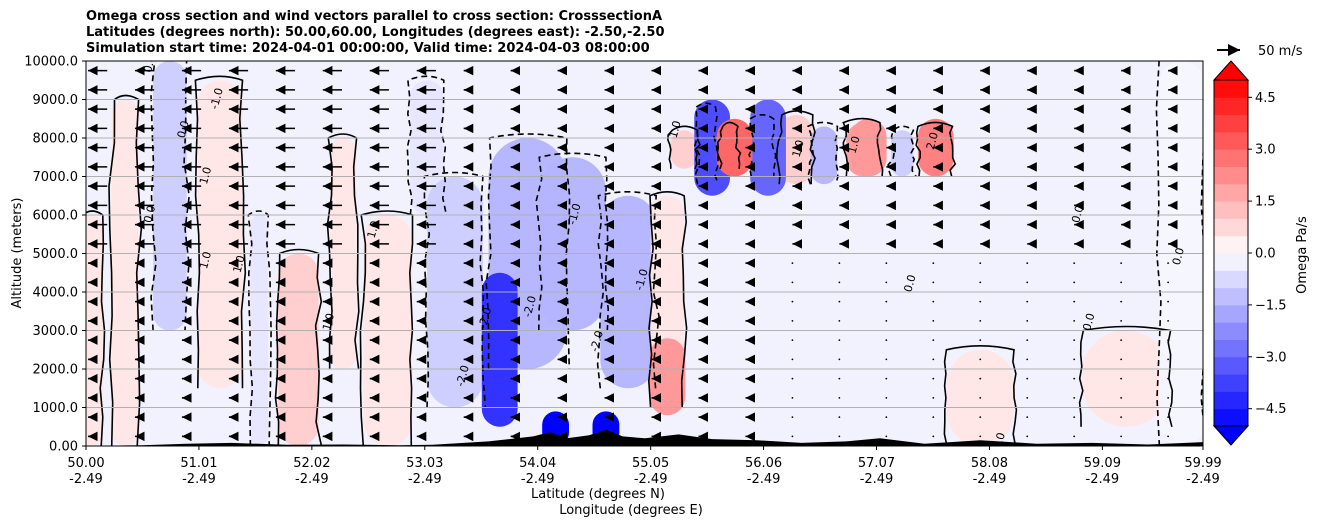  Describe the element at coordinates (764, 479) in the screenshot. I see `x-tick-label-lon-6: -2.49` at that location.